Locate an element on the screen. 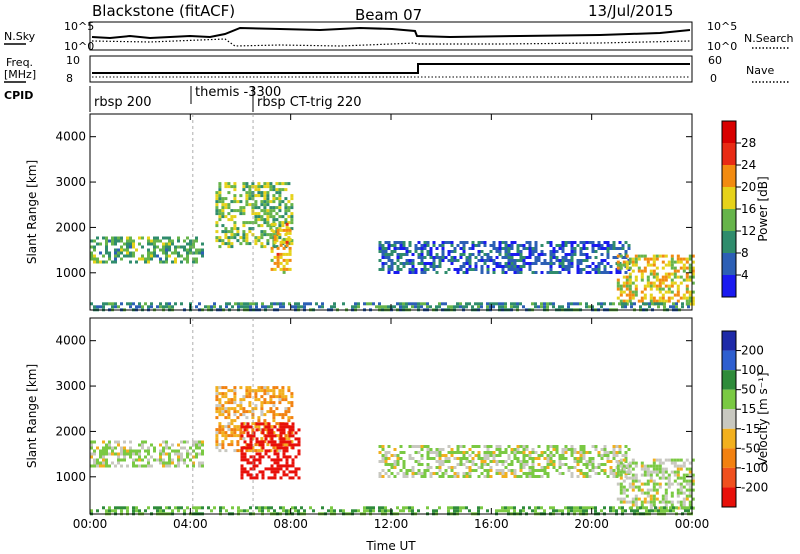 Image resolution: width=800 pixels, height=554 pixels. velocity-colorbar-label-6: -100 is located at coordinates (754, 468).